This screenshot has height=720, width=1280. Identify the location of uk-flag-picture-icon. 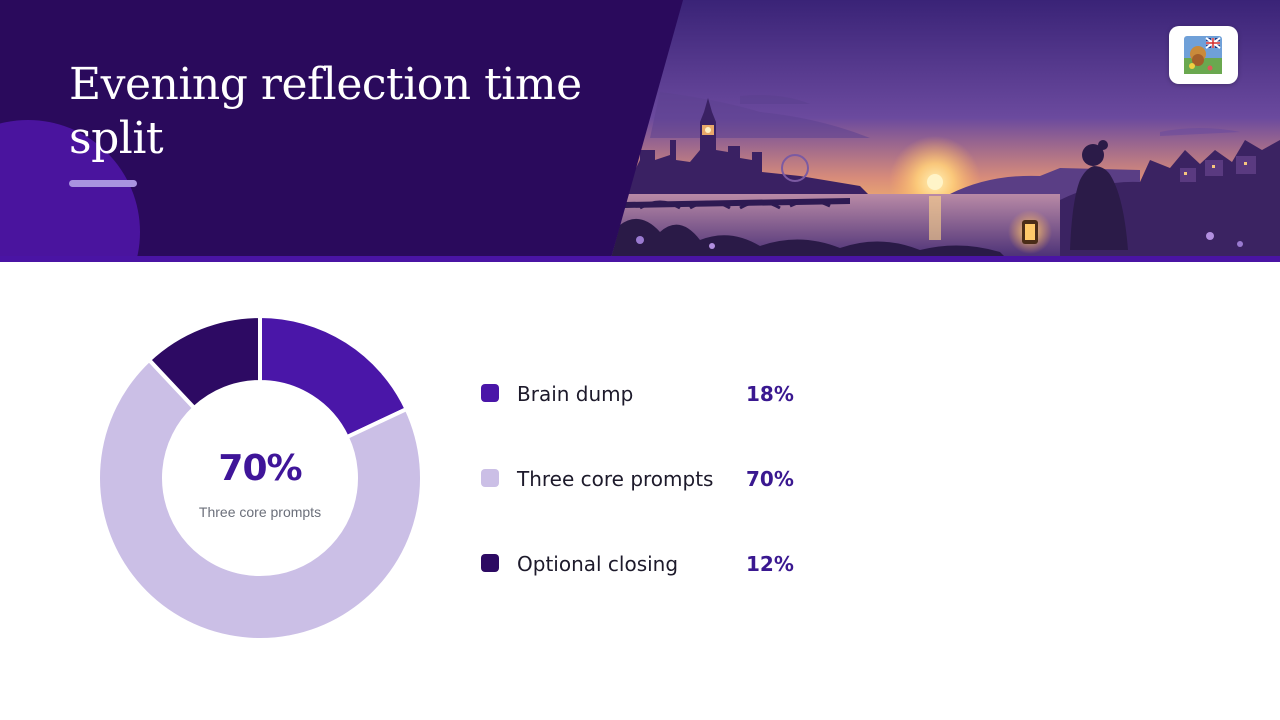
(1203, 55).